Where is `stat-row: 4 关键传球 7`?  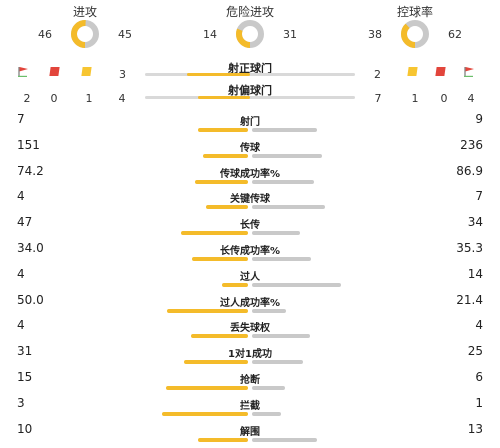
stat-row: 4 关键传球 7 is located at coordinates (250, 202).